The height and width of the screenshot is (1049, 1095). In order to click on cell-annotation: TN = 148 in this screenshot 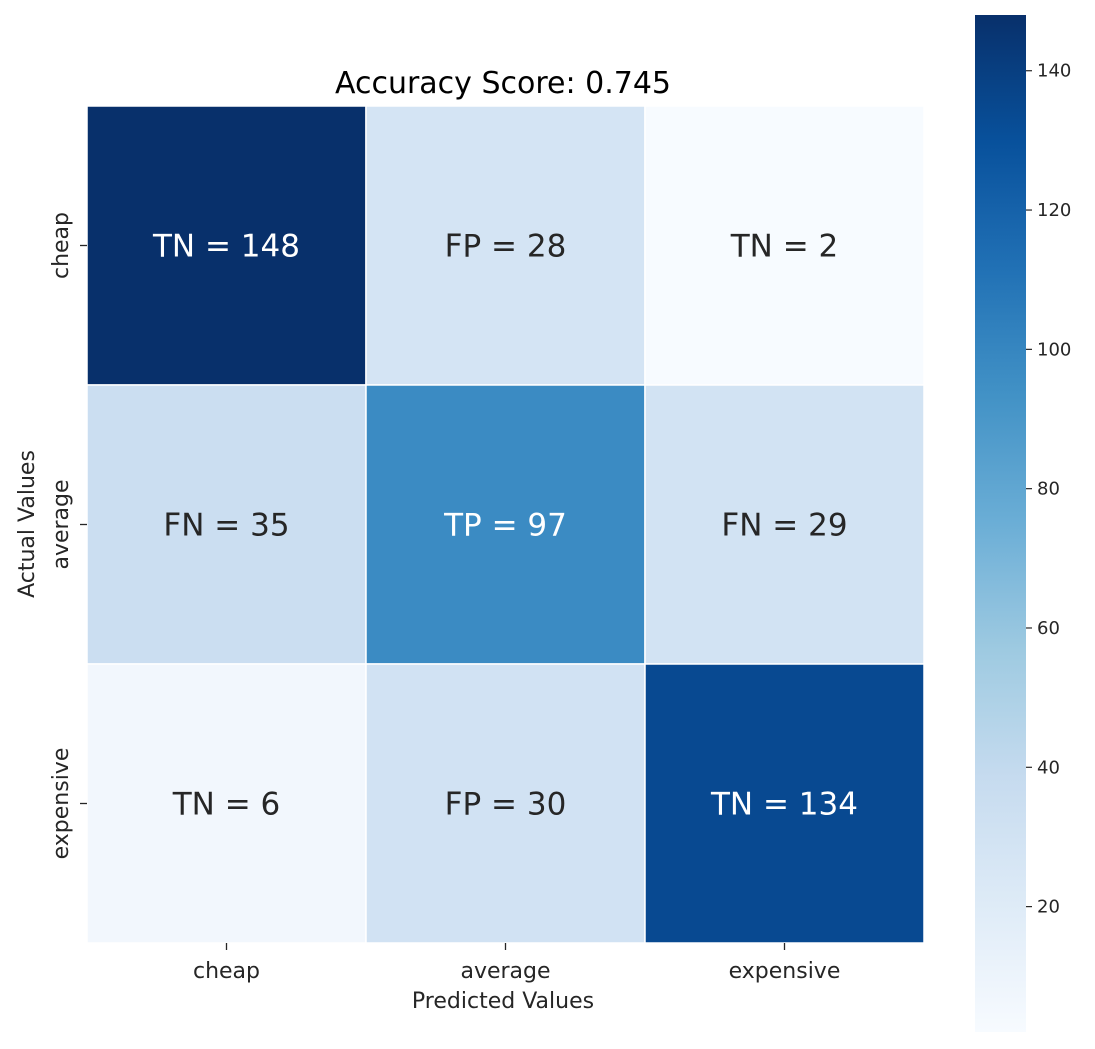, I will do `click(226, 247)`.